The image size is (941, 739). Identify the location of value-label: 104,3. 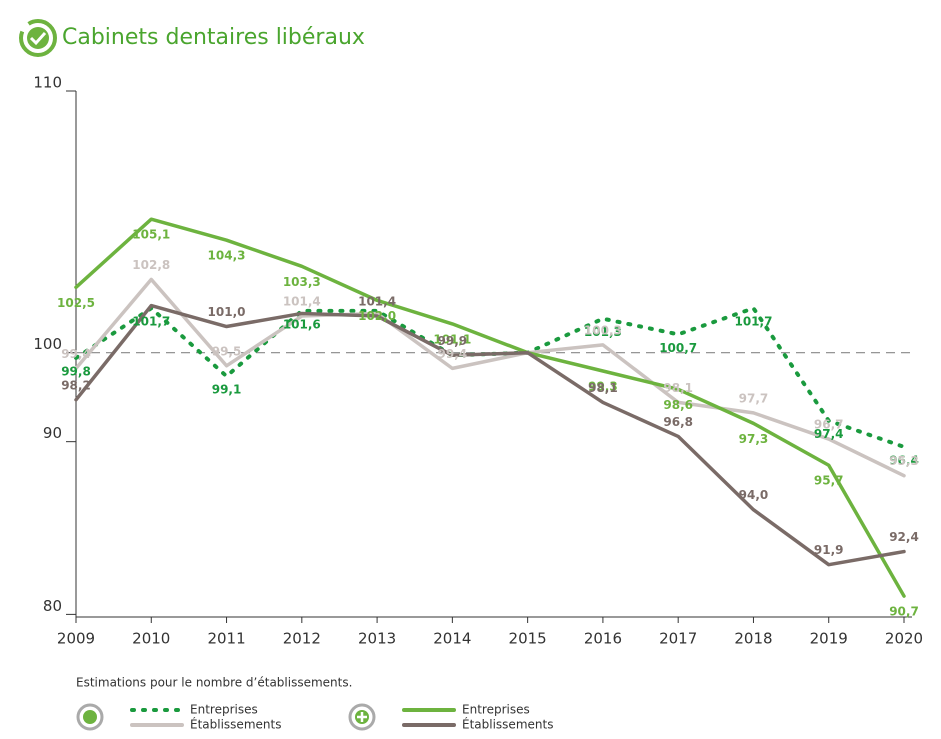
(227, 256).